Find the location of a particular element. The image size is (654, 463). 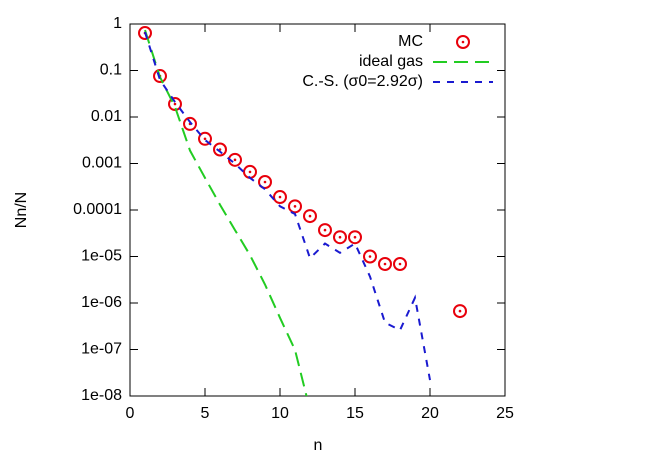

x-tick-label: 20 is located at coordinates (430, 413).